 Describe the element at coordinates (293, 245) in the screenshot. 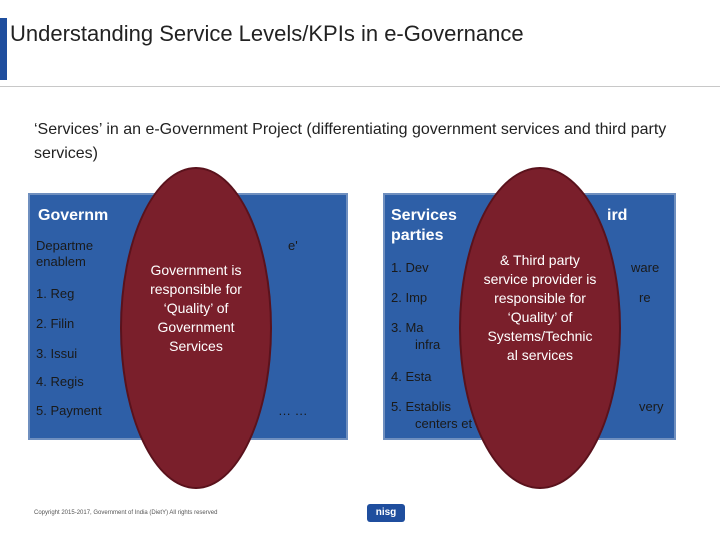

I see `left-panel-intro-line1-tail: e'` at that location.